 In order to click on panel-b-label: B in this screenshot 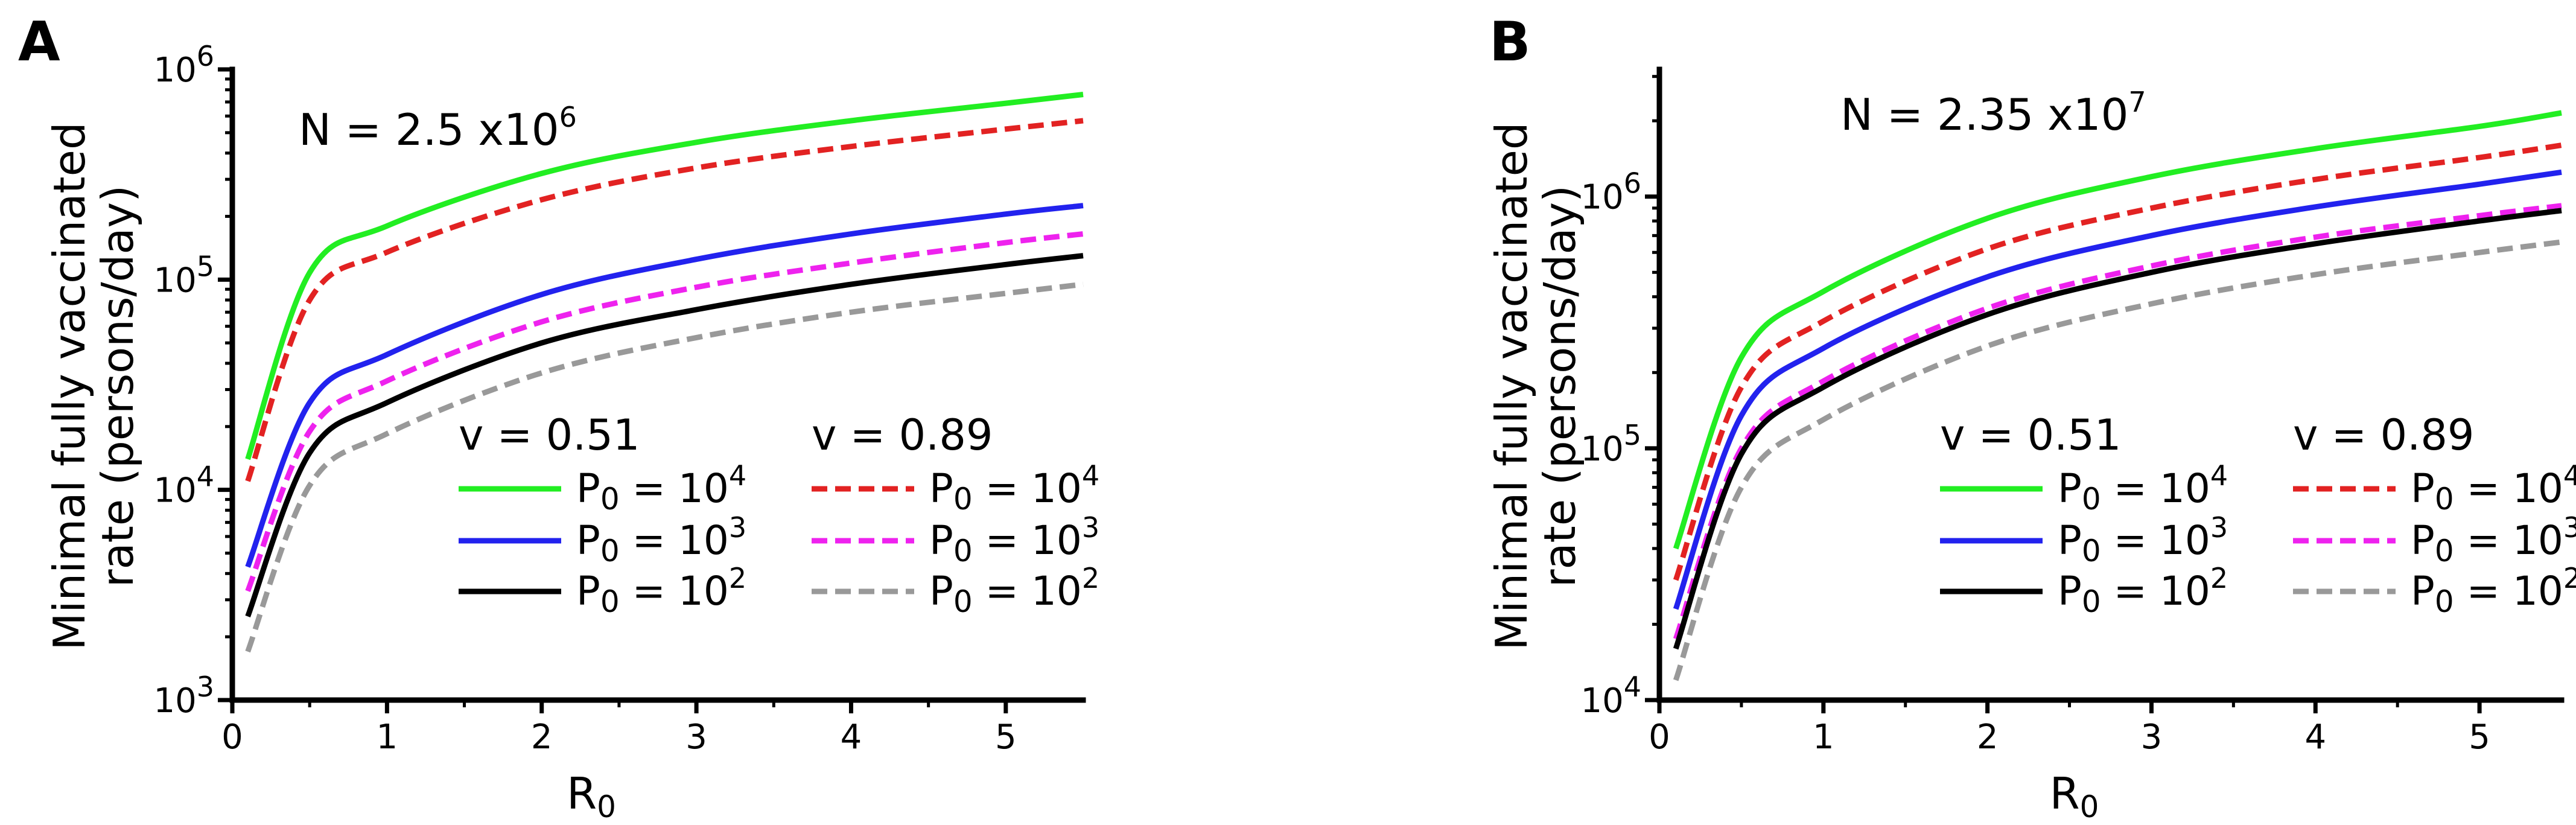, I will do `click(1510, 42)`.